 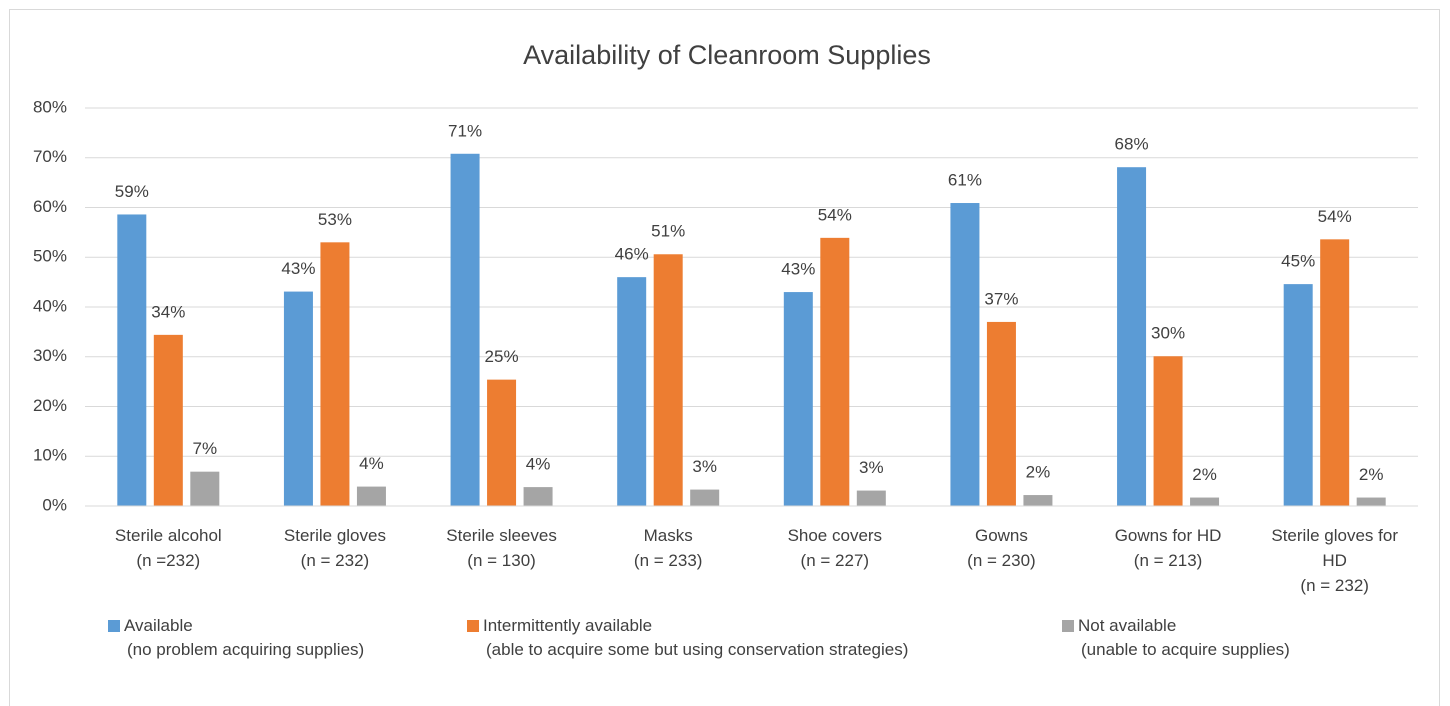 What do you see at coordinates (54, 504) in the screenshot?
I see `y-tick-label: 0%` at bounding box center [54, 504].